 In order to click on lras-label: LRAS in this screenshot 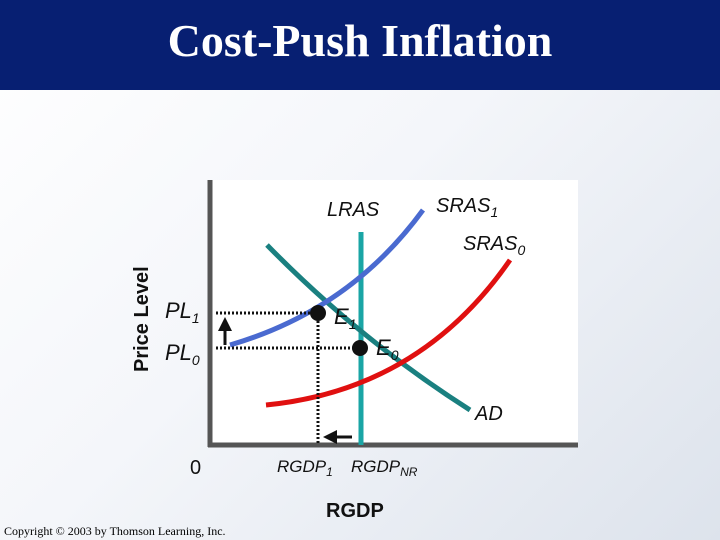, I will do `click(353, 210)`.